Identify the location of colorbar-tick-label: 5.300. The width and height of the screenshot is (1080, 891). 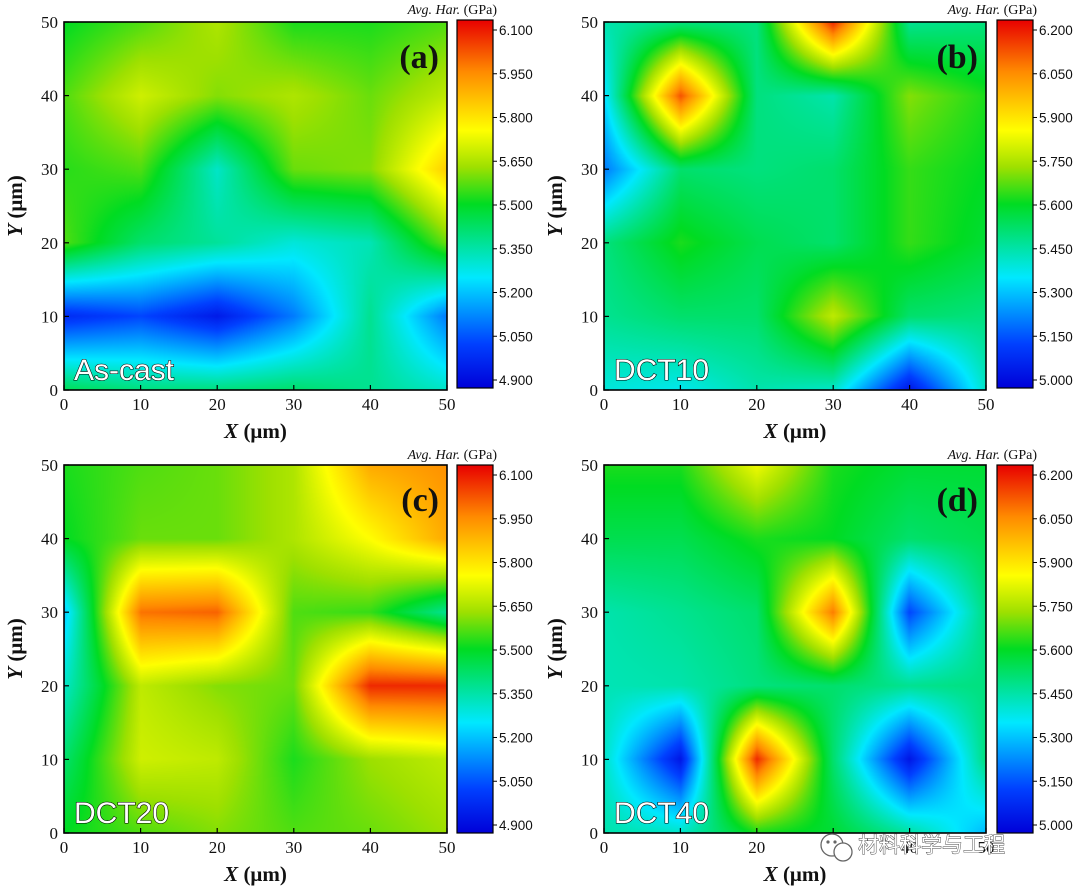
(1056, 293).